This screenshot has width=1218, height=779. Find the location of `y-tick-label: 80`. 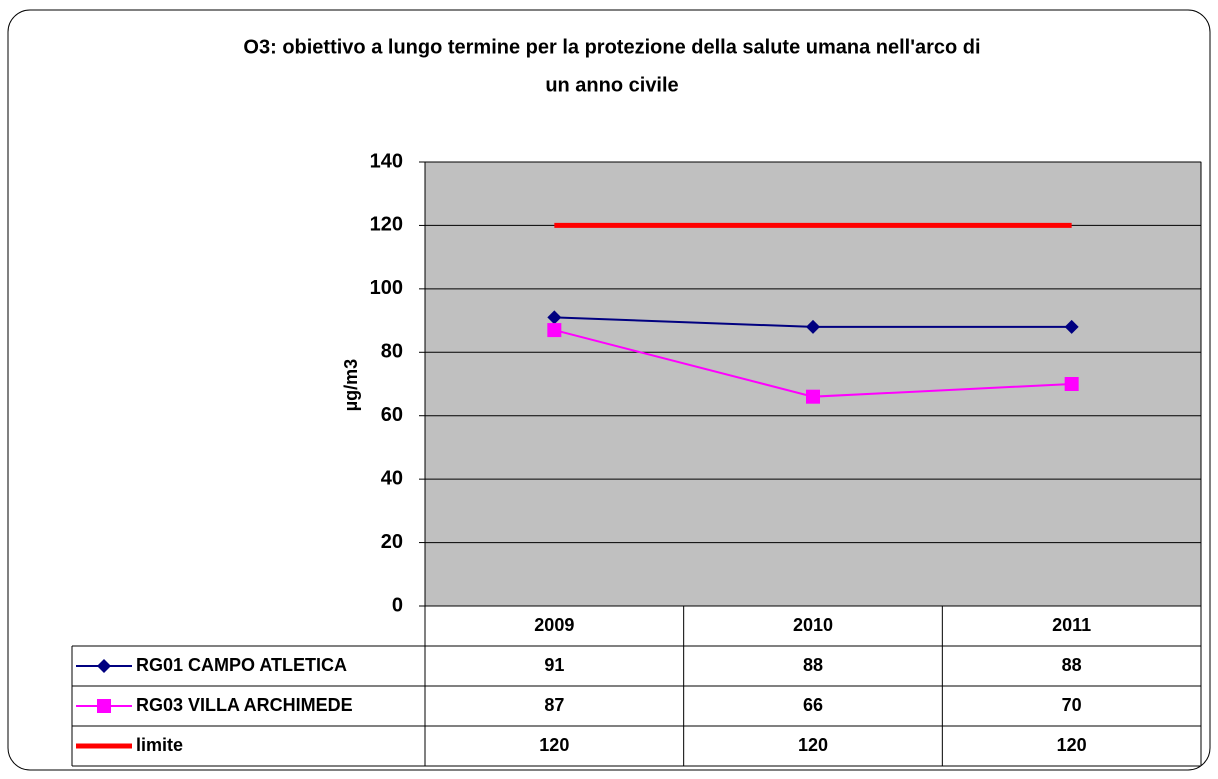

y-tick-label: 80 is located at coordinates (392, 352).